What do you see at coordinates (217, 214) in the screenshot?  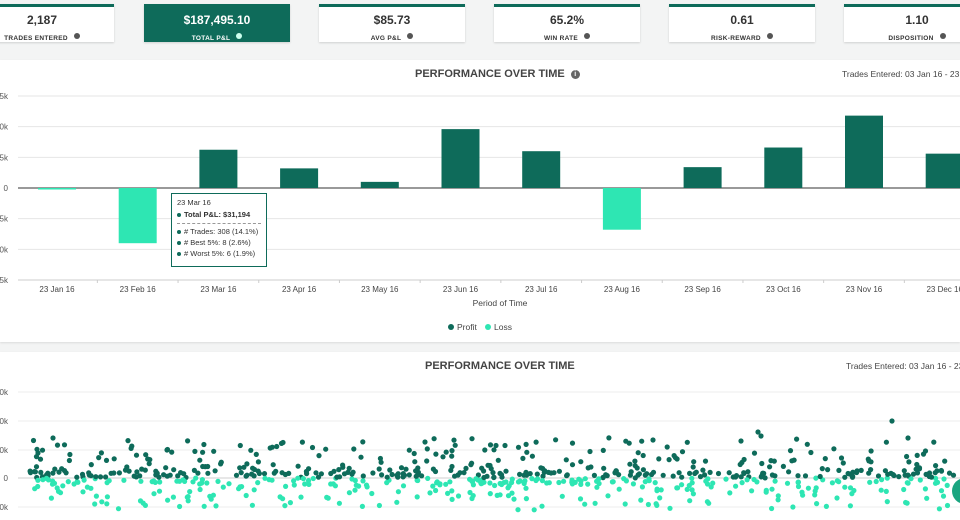 I see `tooltip-total-text: Total P&L: $31,194` at bounding box center [217, 214].